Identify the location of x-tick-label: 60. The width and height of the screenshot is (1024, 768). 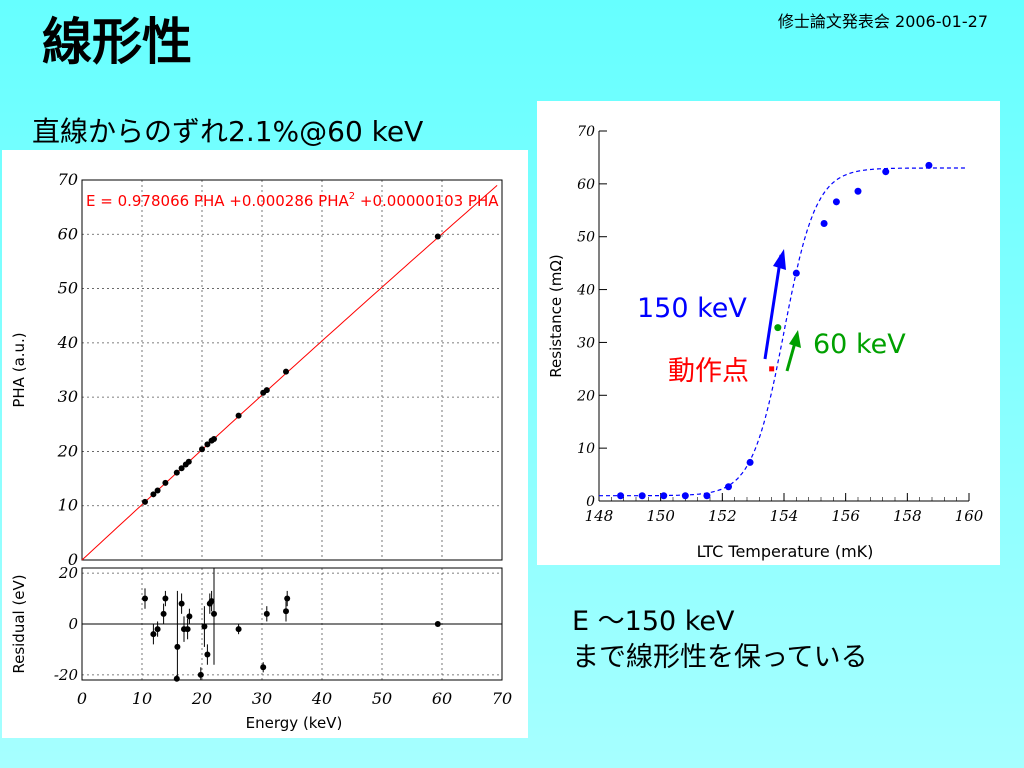
(442, 698).